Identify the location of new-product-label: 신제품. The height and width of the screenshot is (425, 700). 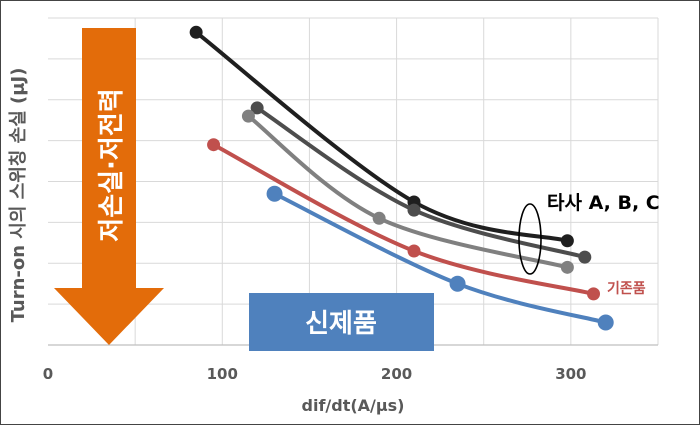
(341, 324).